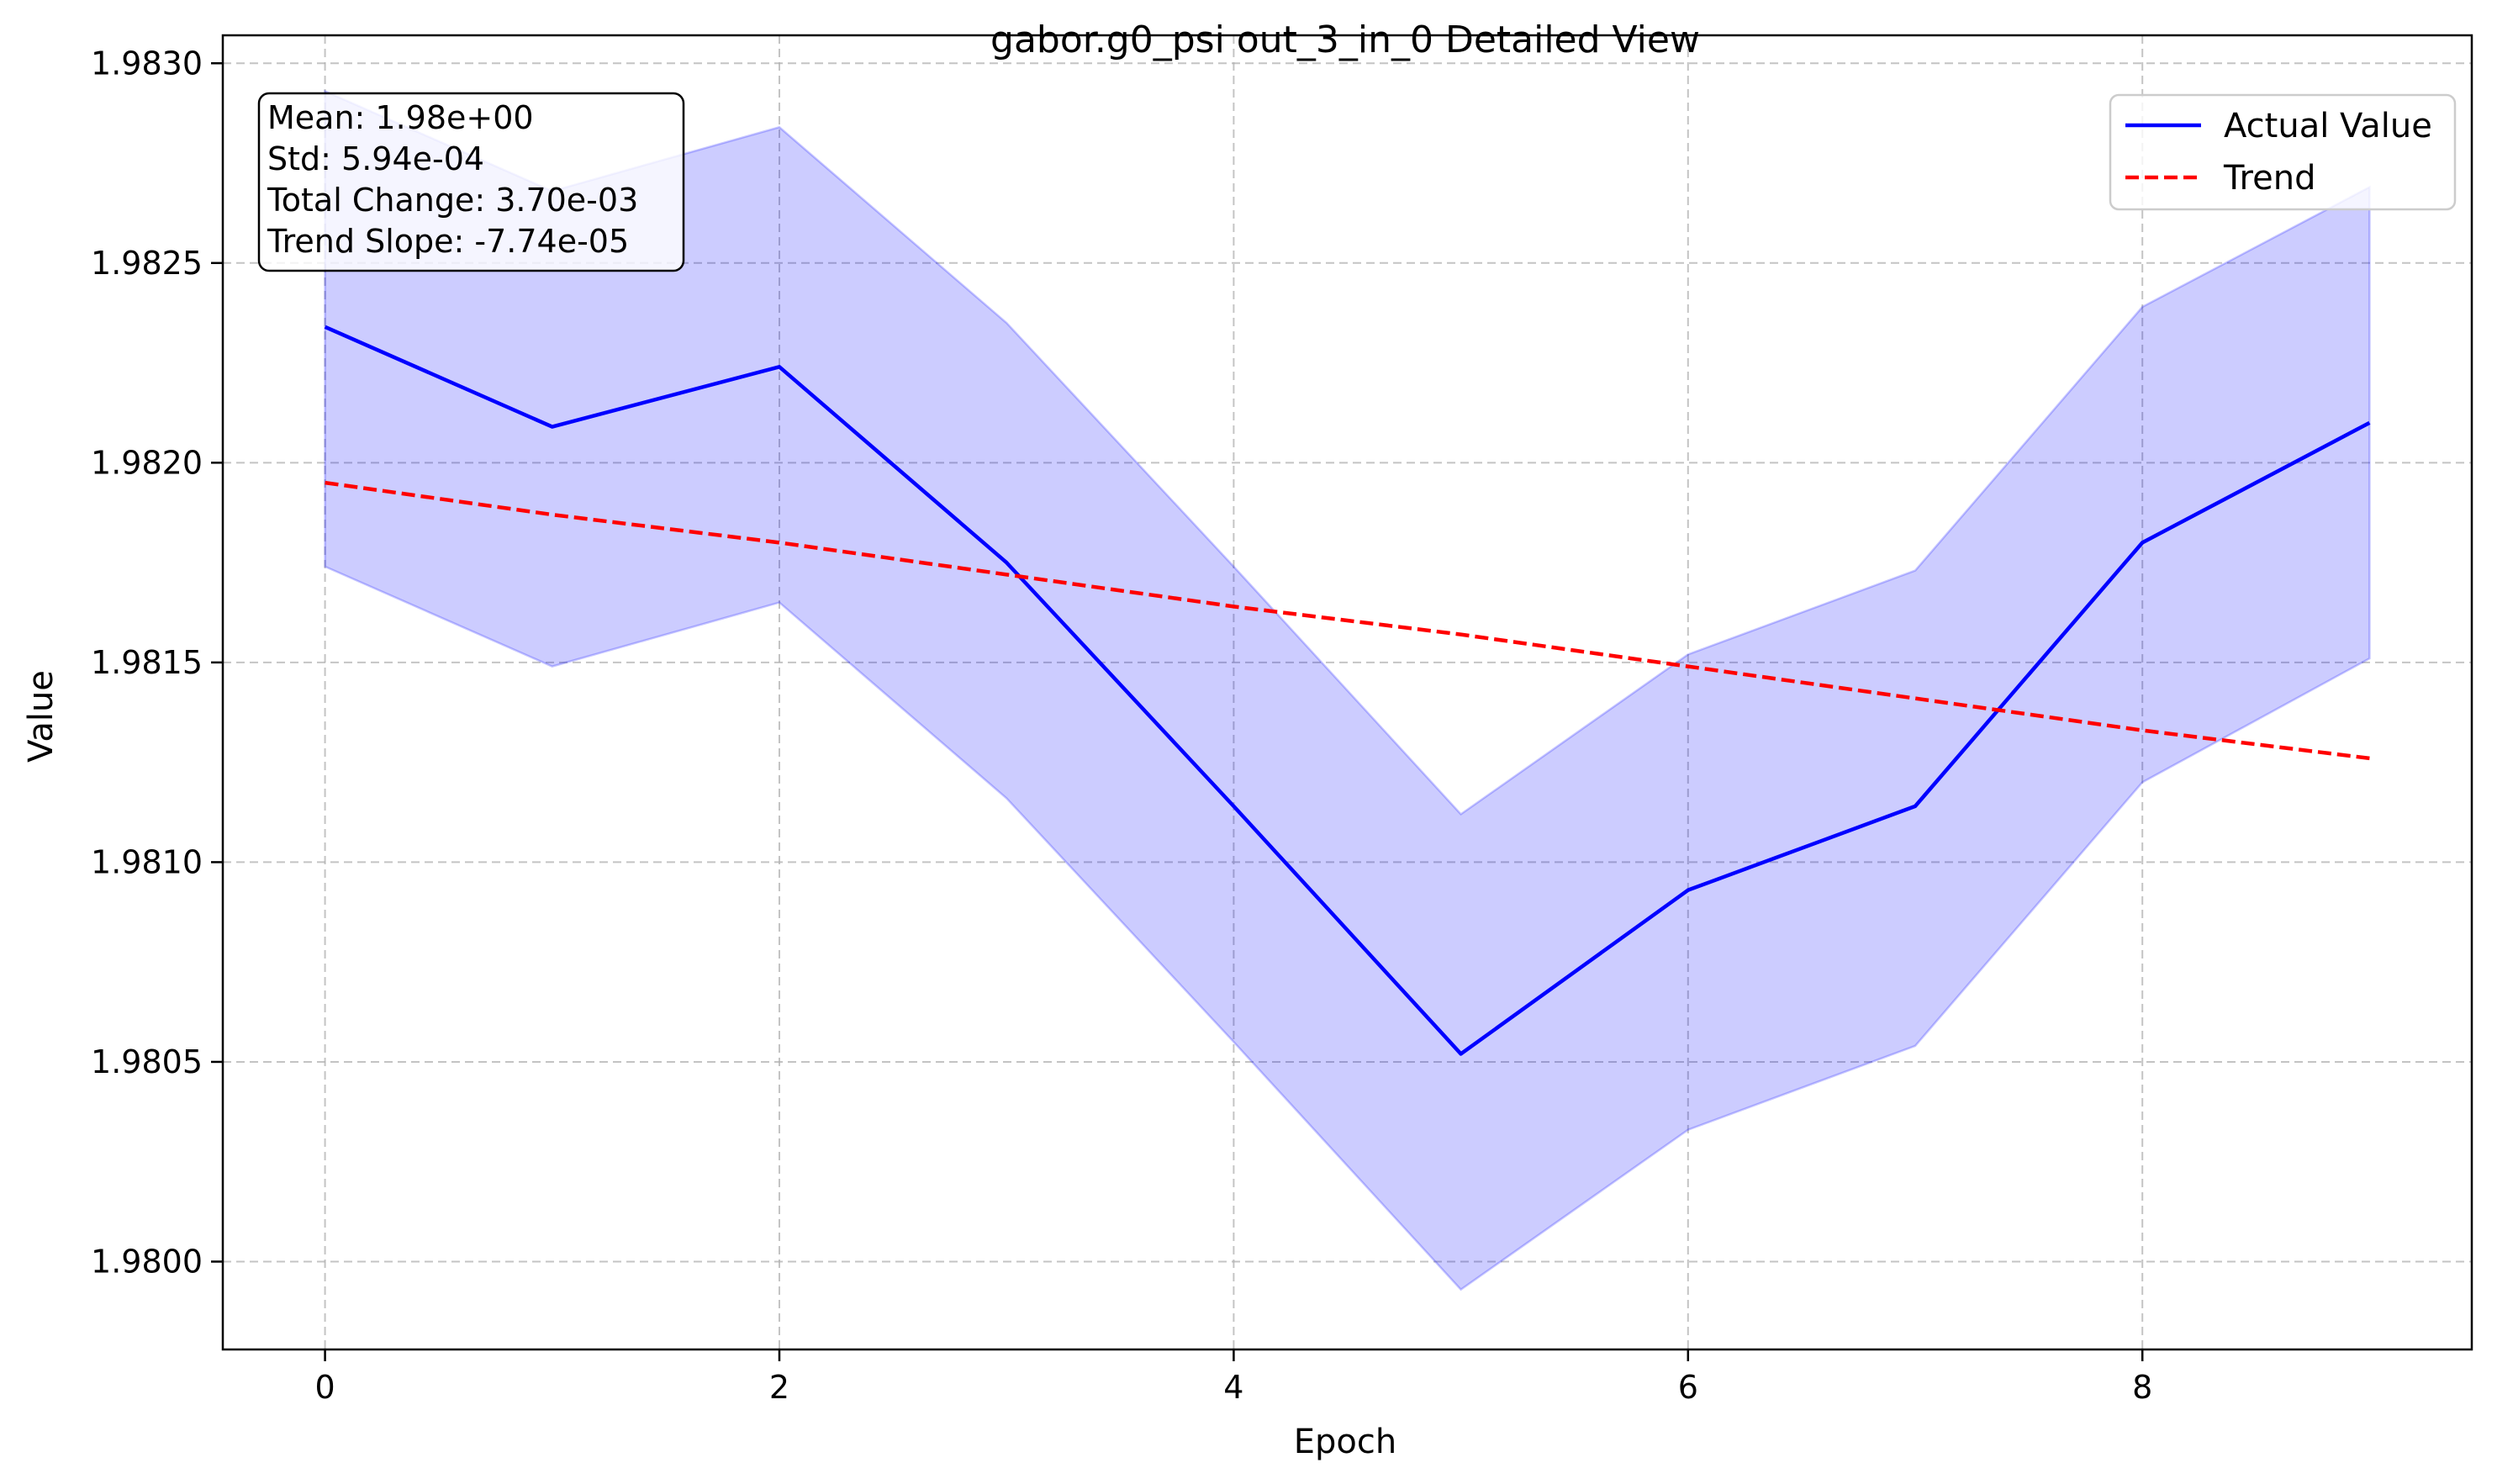  Describe the element at coordinates (147, 462) in the screenshot. I see `y-tick-label-4: 1.9820` at that location.